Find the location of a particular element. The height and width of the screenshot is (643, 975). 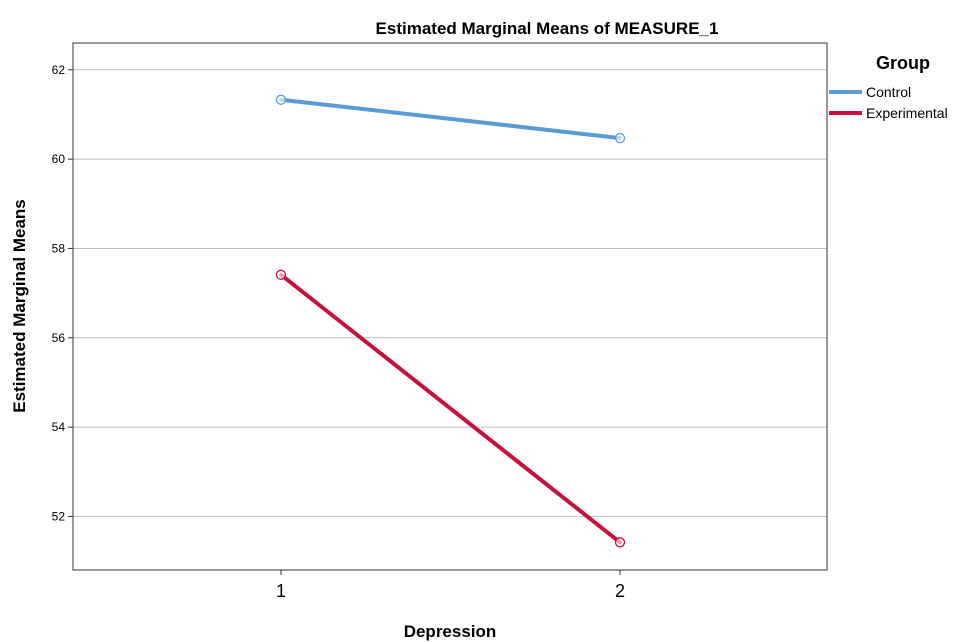

x-tick-label-1: 1 is located at coordinates (281, 591).